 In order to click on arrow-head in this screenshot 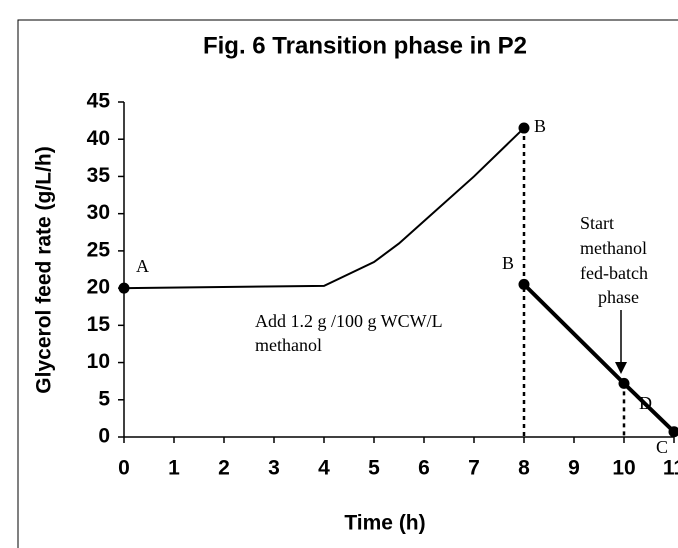, I will do `click(621, 368)`.